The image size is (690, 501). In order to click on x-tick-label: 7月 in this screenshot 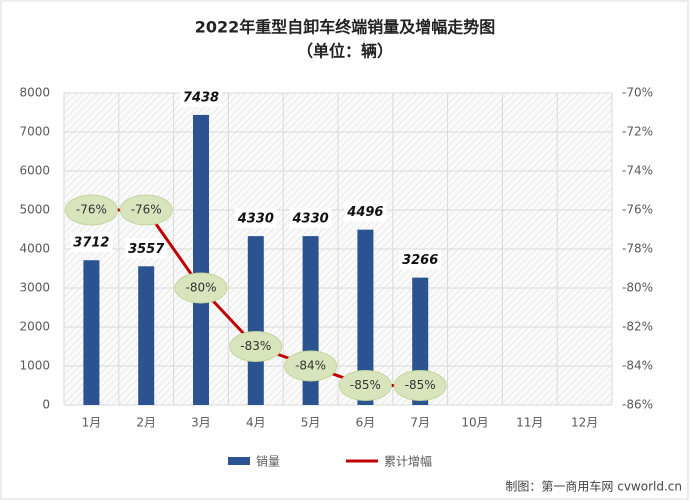, I will do `click(420, 423)`.